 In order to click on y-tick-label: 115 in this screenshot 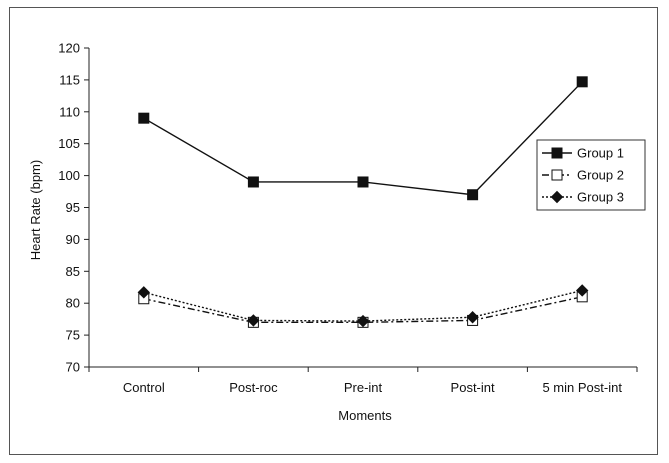, I will do `click(69, 79)`.